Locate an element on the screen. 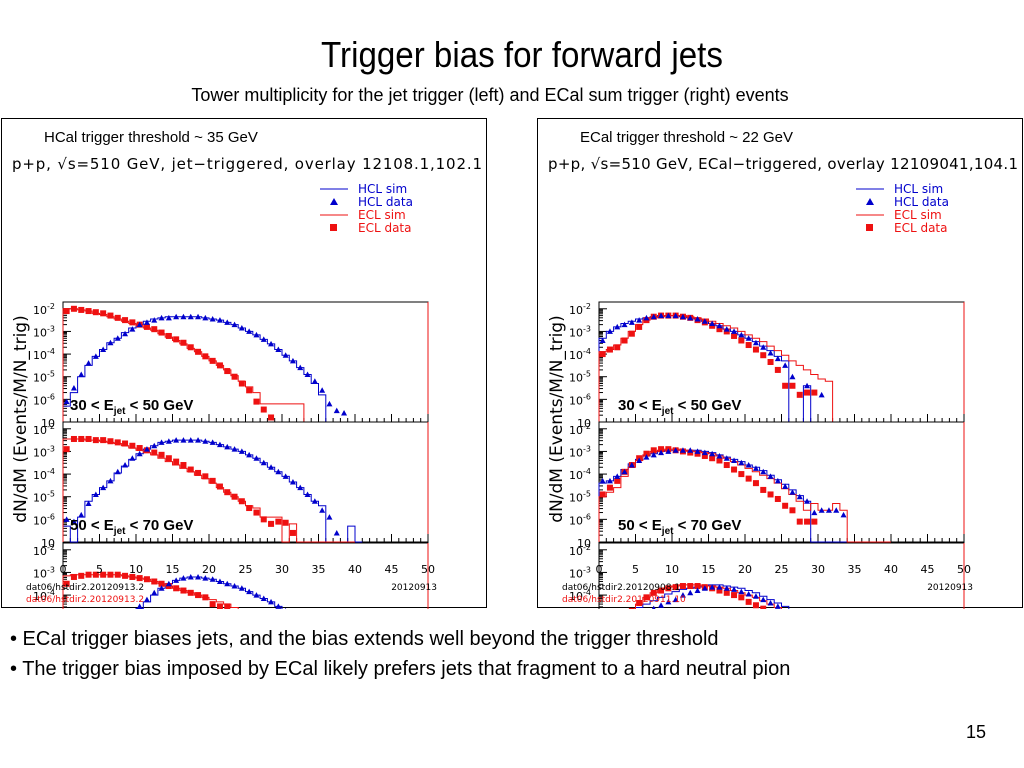 The image size is (1024, 768). legend-label: HCL data is located at coordinates (921, 202).